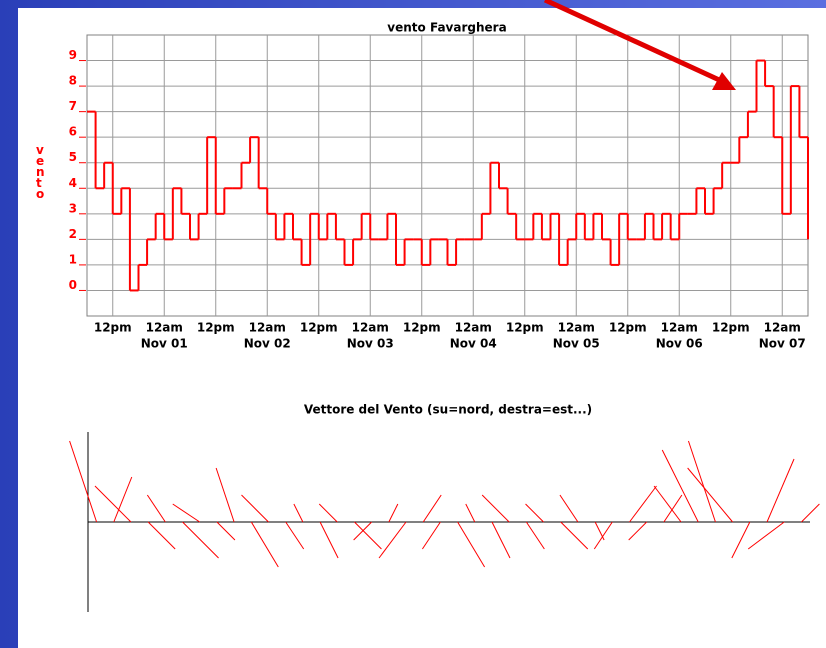  I want to click on x-date-label: Nov 07, so click(782, 344).